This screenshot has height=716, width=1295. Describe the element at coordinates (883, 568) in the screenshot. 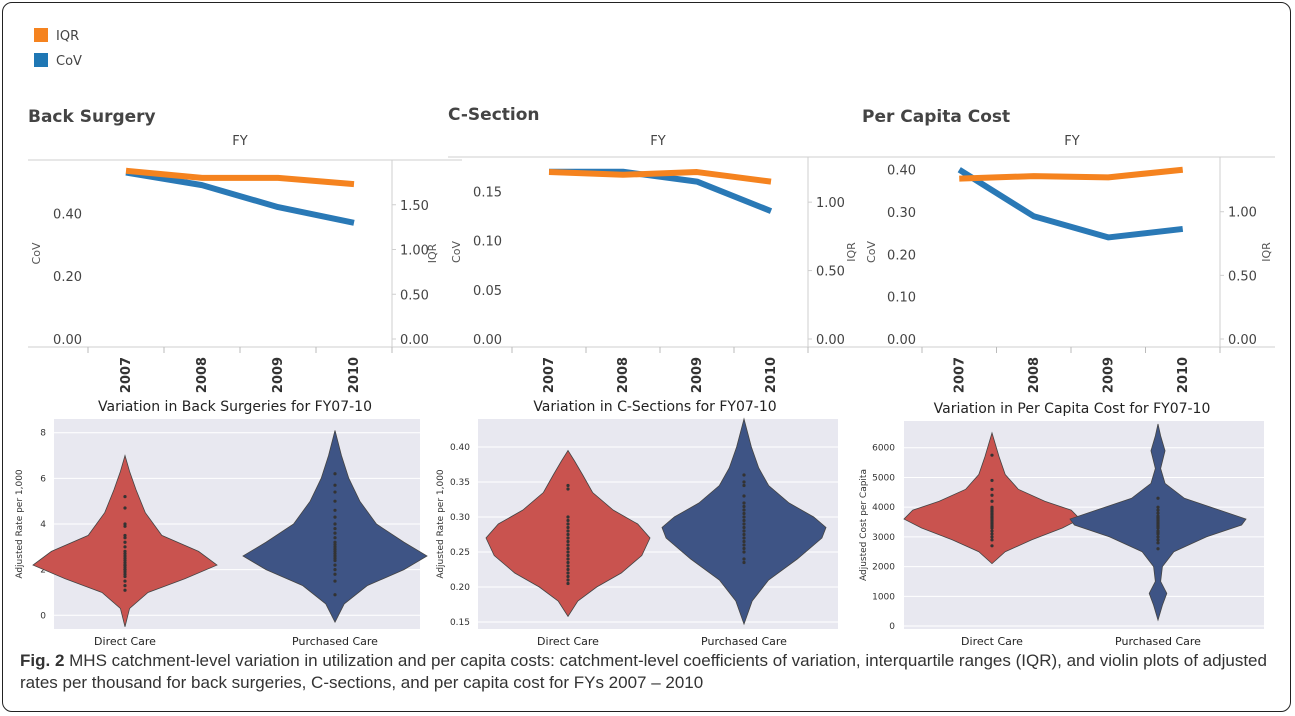

I see `y-tick-label: 2000` at that location.